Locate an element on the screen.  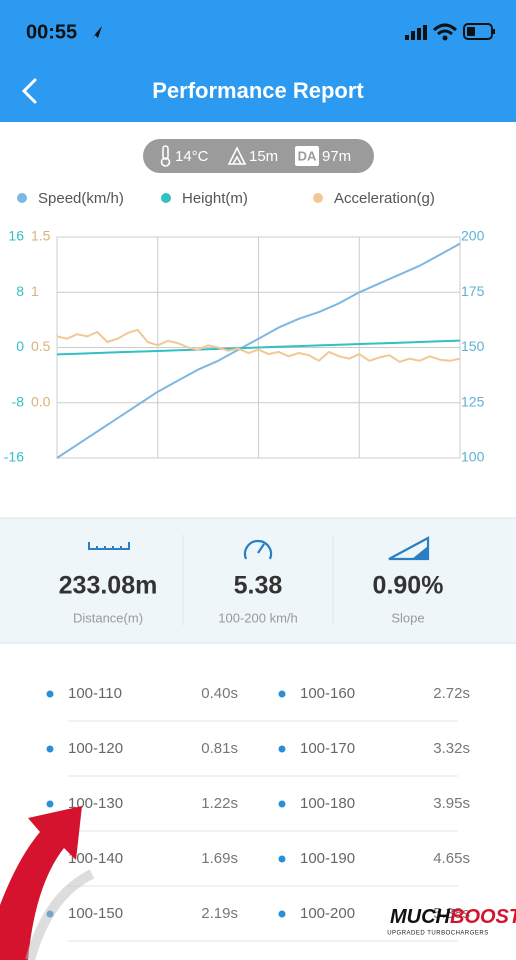
split-range: 100-190 is located at coordinates (327, 858).